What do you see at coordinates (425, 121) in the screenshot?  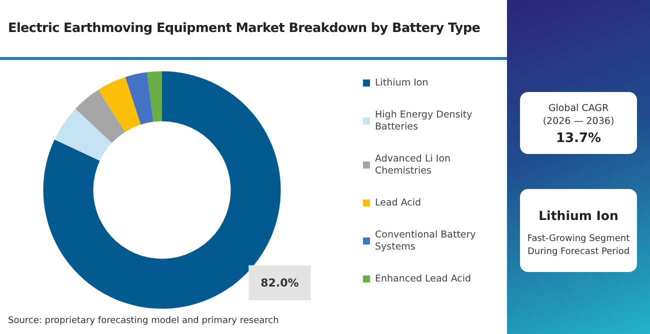 I see `legend-label: High Energy Density Batteries` at bounding box center [425, 121].